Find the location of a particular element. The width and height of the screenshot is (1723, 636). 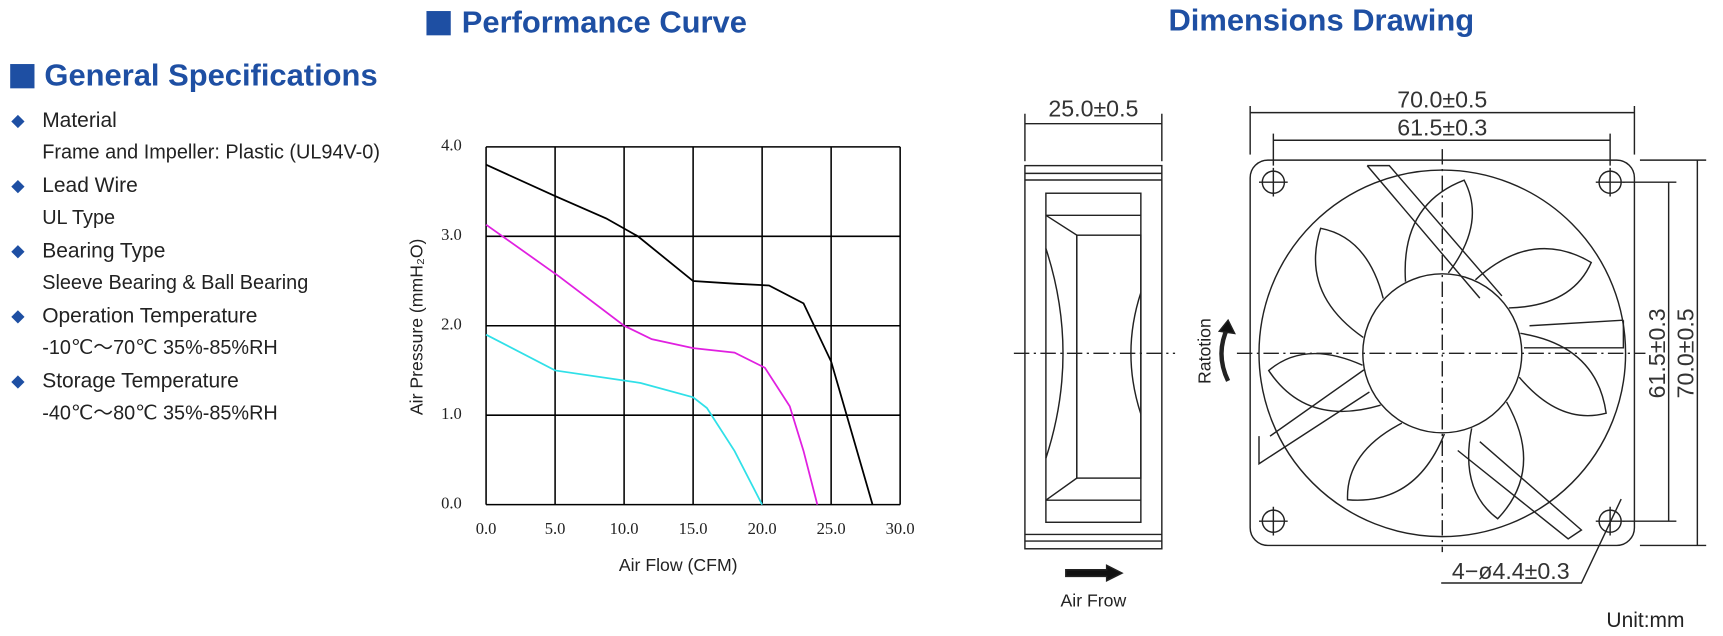

y-tick-label: 0.0 is located at coordinates (451, 502).